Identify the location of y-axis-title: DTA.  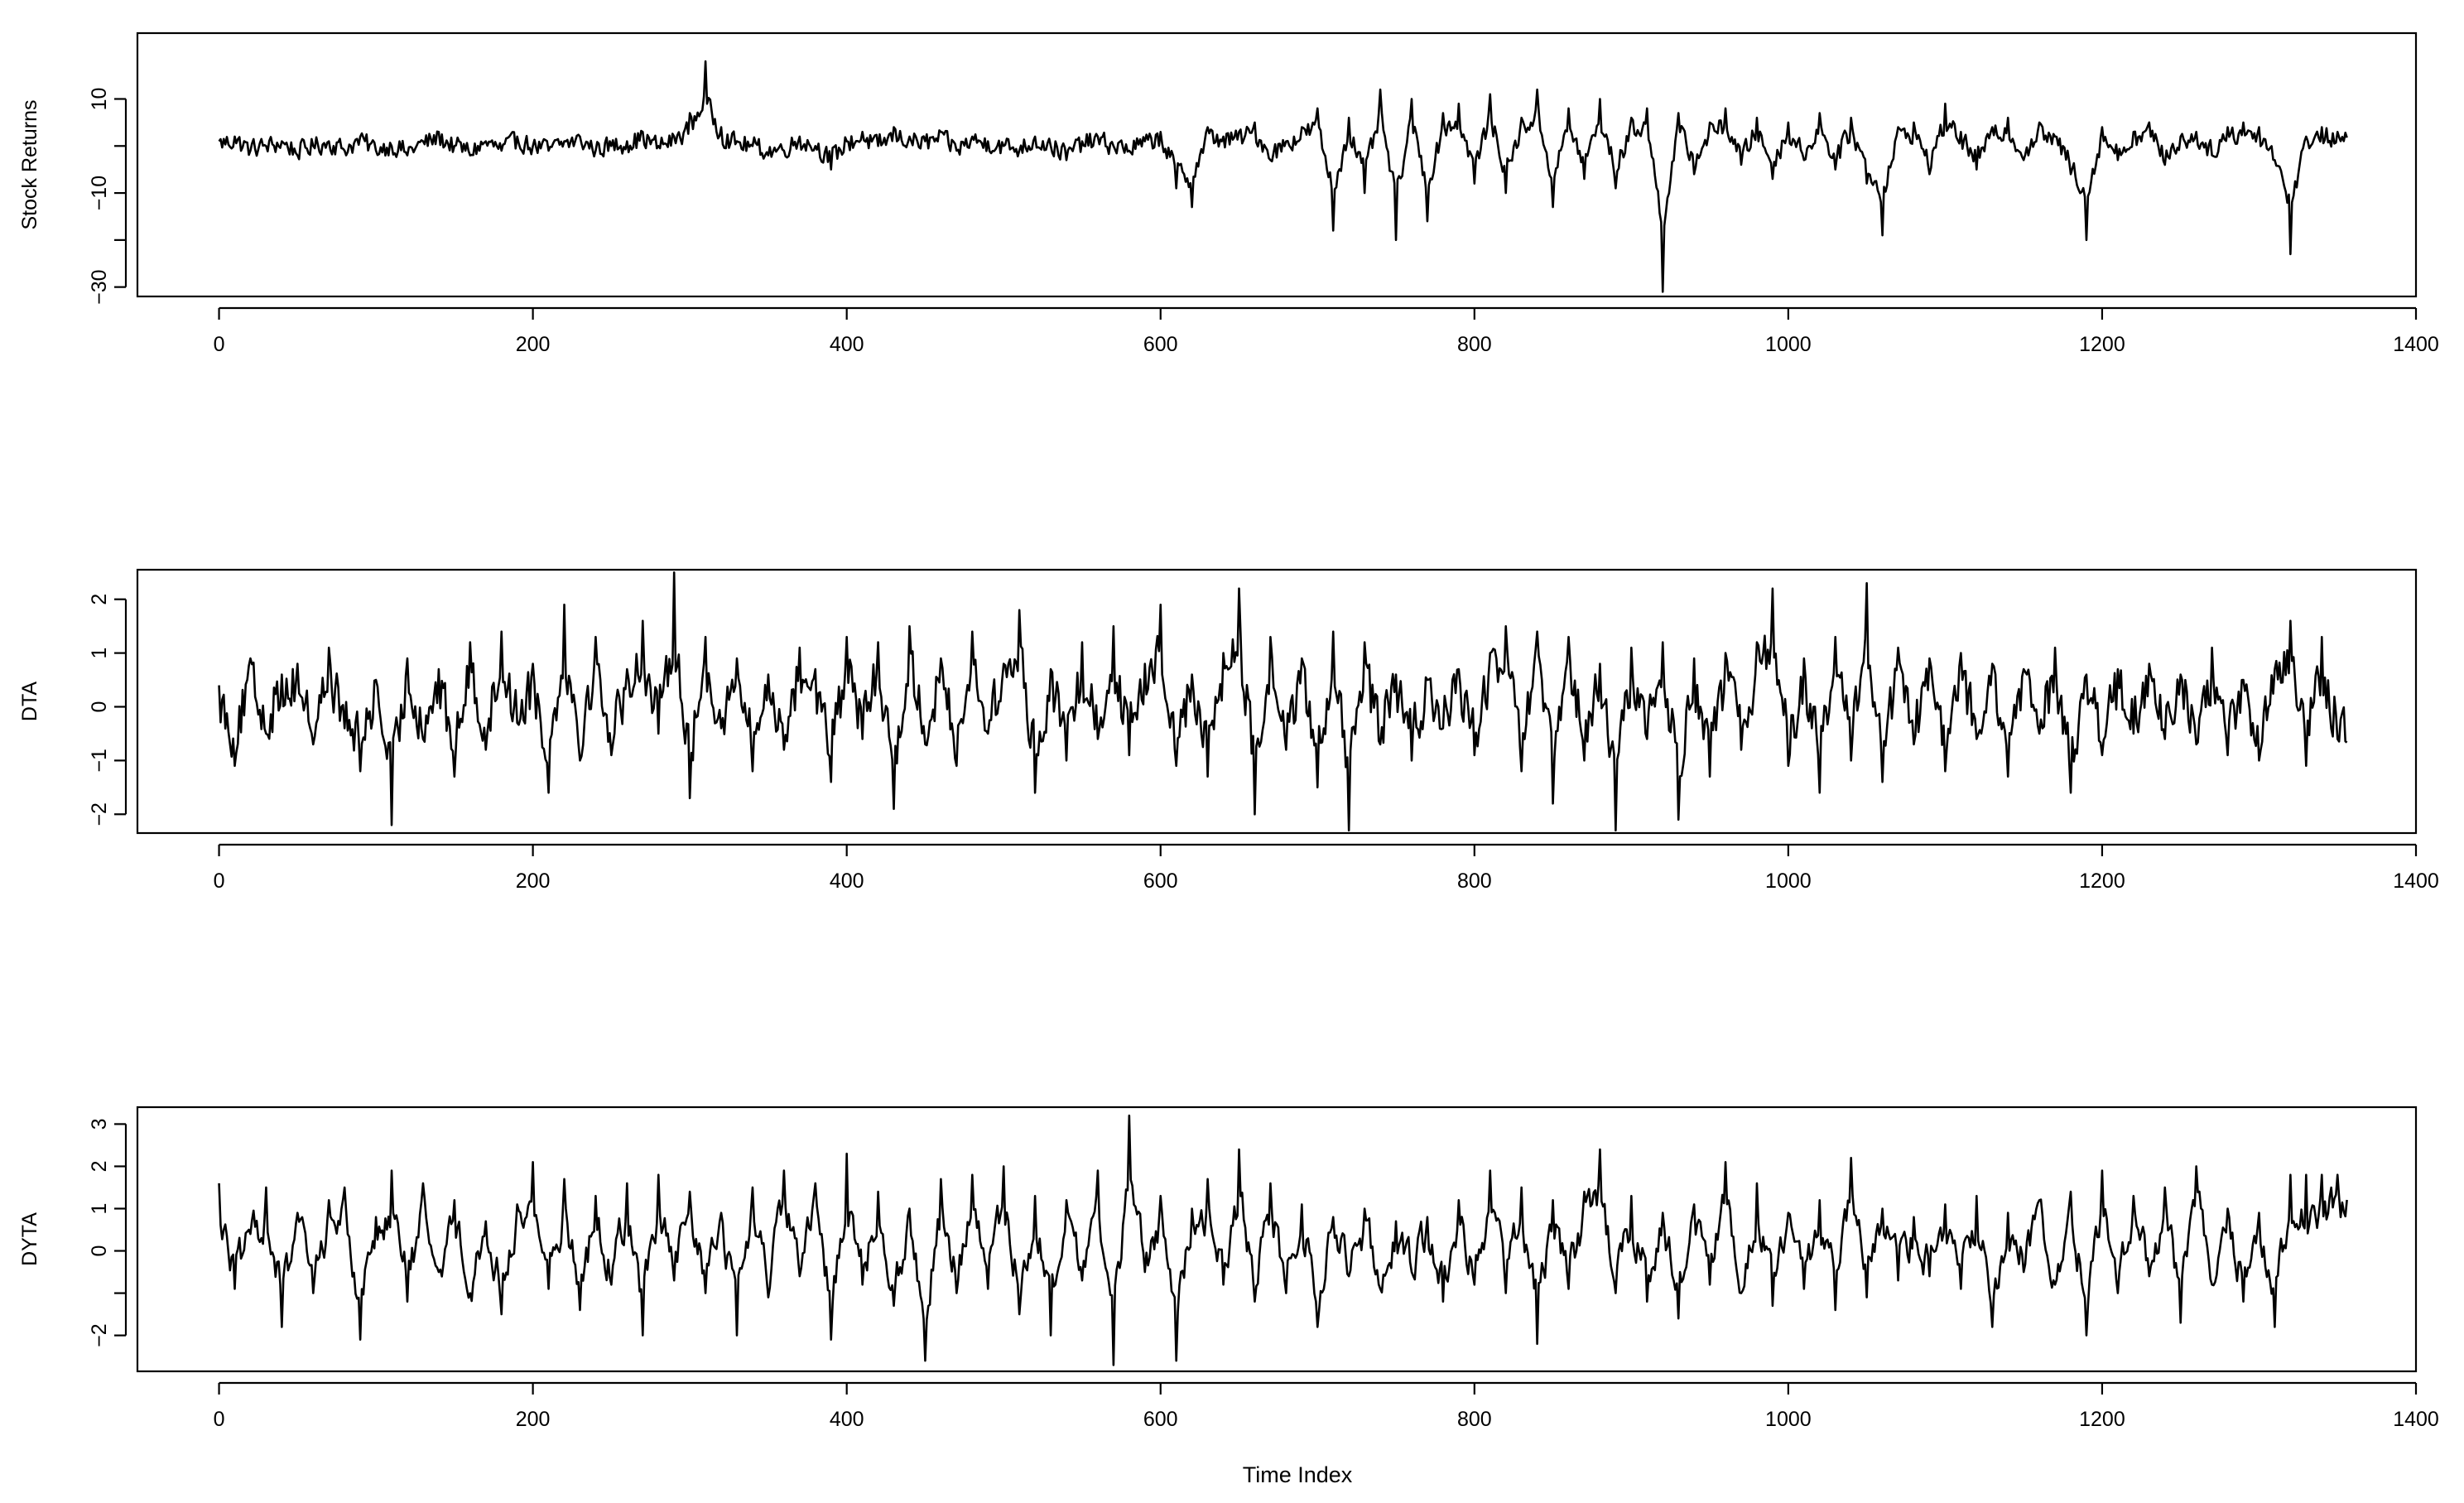
(30, 701).